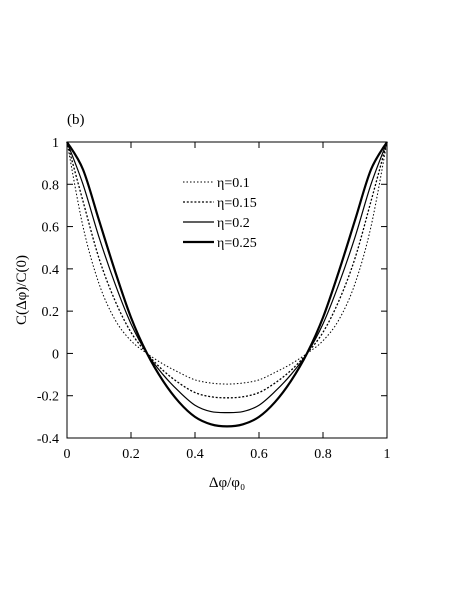 The width and height of the screenshot is (463, 599). What do you see at coordinates (48, 291) in the screenshot?
I see `y-tick-labels: -0.4 -0.2 0 0.2 0.4 0.6 0.8 1` at bounding box center [48, 291].